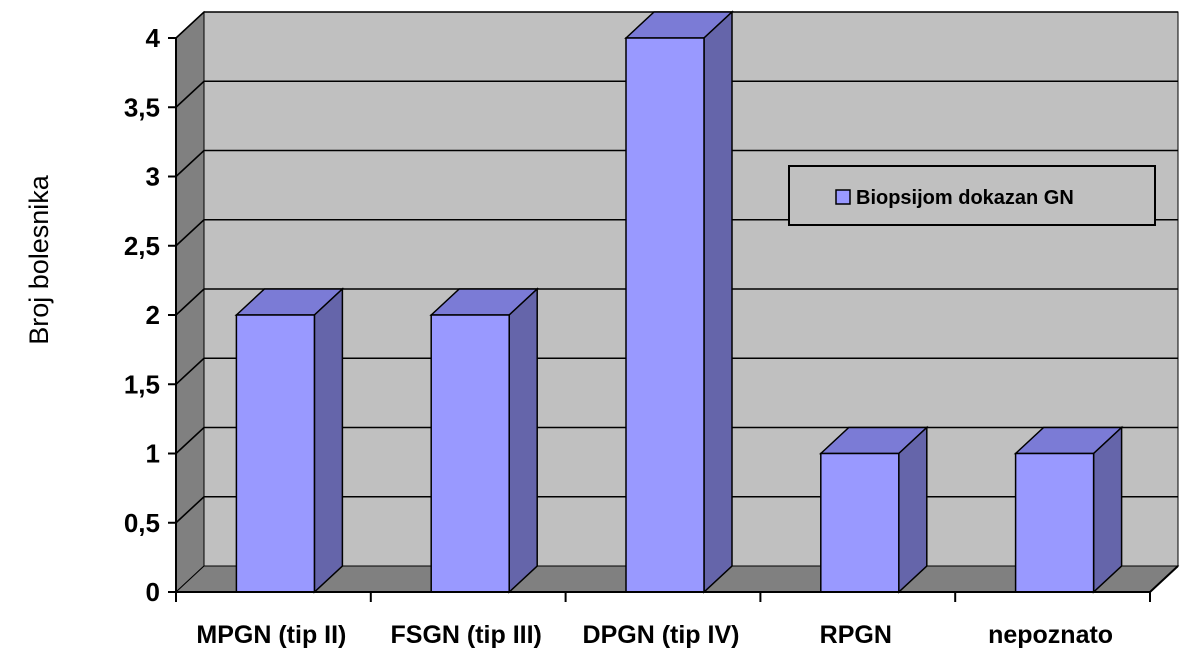 The height and width of the screenshot is (660, 1180). What do you see at coordinates (843, 197) in the screenshot?
I see `legend-swatch` at bounding box center [843, 197].